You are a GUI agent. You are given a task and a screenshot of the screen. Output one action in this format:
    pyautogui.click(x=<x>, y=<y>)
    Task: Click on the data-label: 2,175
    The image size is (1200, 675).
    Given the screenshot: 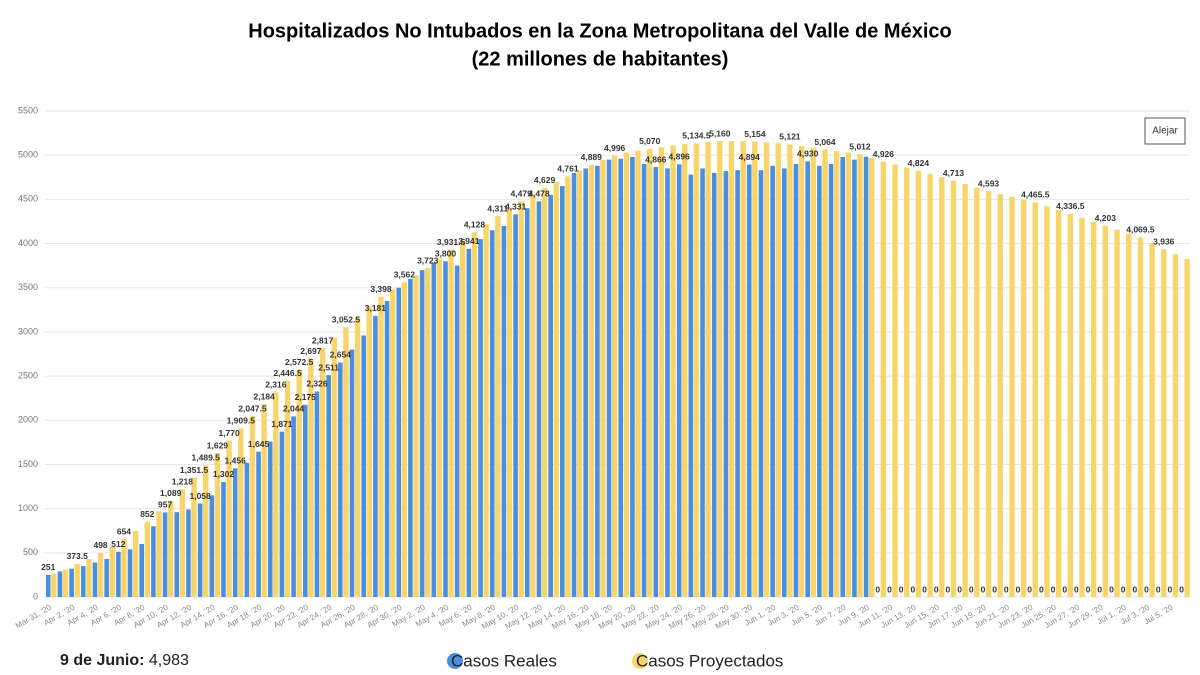 What is the action you would take?
    pyautogui.click(x=306, y=397)
    